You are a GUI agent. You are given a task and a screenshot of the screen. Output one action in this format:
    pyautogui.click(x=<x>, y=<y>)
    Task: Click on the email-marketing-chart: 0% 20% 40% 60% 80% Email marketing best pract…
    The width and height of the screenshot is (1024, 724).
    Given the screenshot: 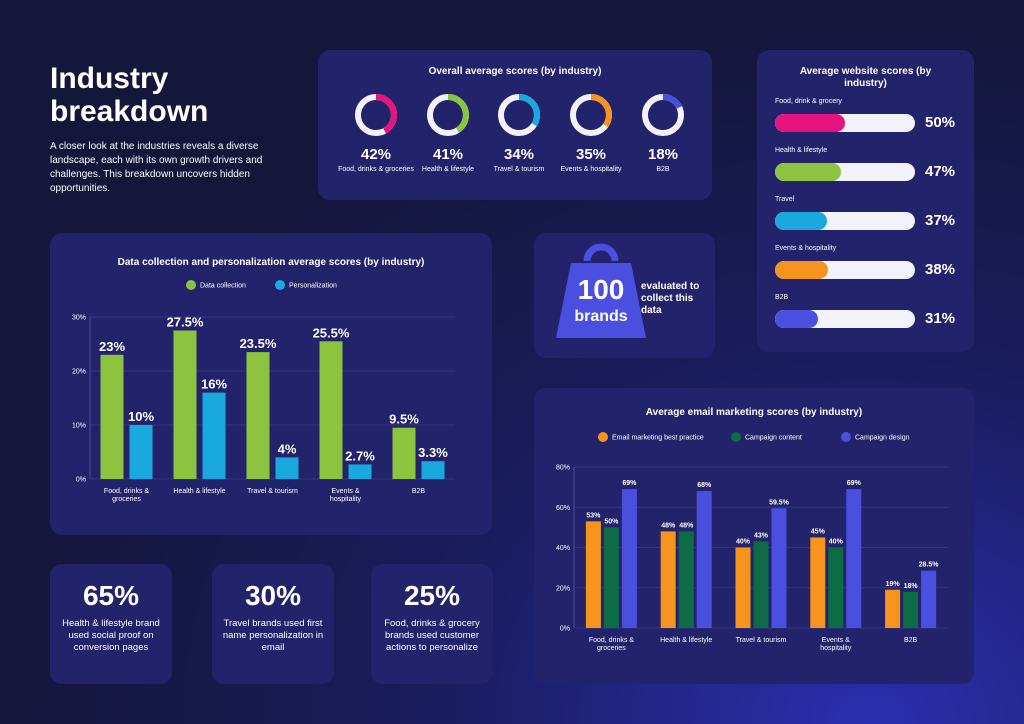 What is the action you would take?
    pyautogui.click(x=752, y=542)
    